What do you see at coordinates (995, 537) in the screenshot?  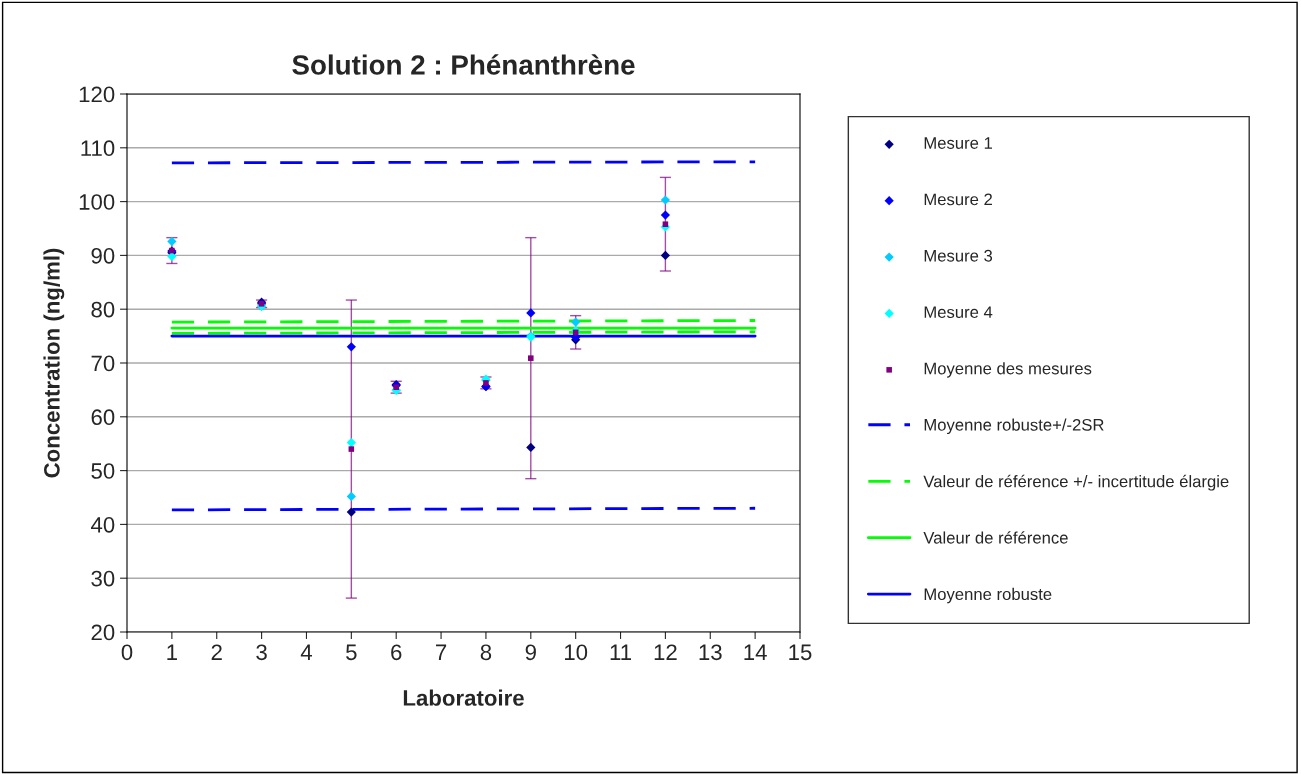 I see `legend-label: Valeur de référence` at bounding box center [995, 537].